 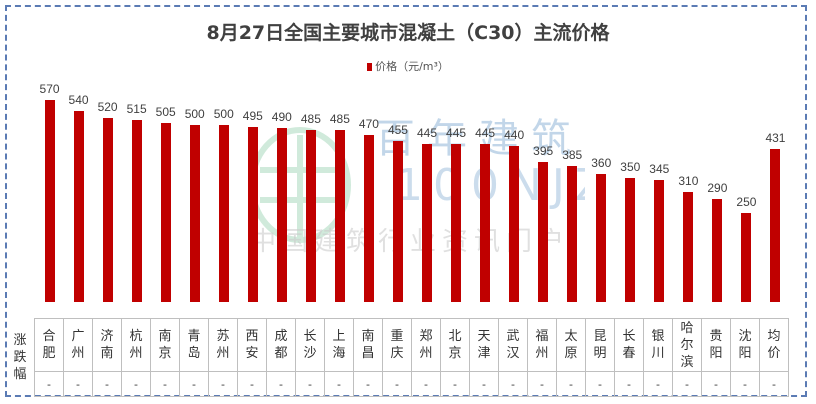 I want to click on legend-swatch, so click(x=370, y=67).